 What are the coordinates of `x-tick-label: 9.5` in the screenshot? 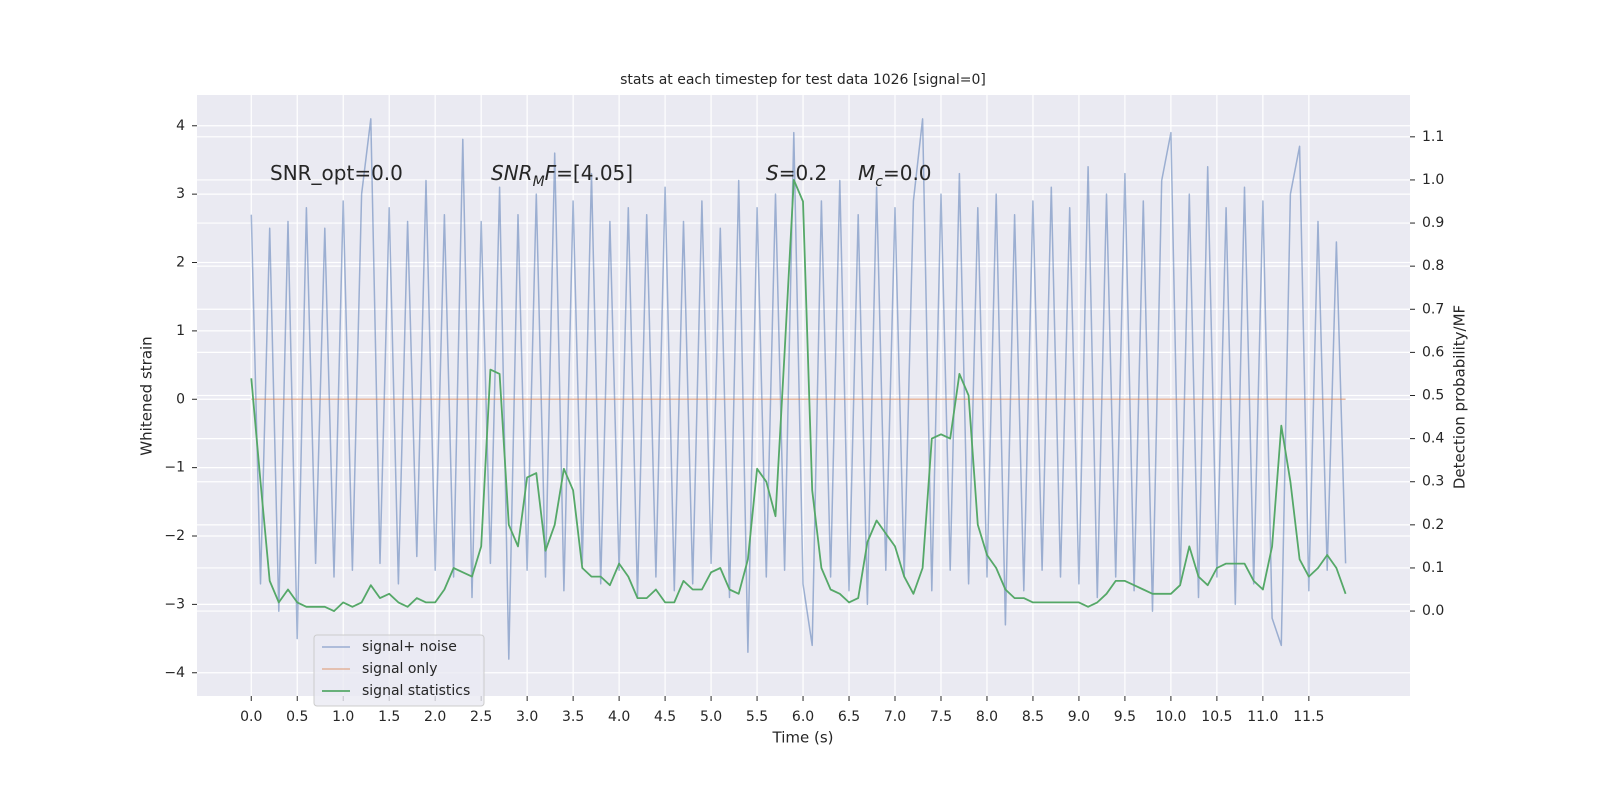 It's located at (1125, 717).